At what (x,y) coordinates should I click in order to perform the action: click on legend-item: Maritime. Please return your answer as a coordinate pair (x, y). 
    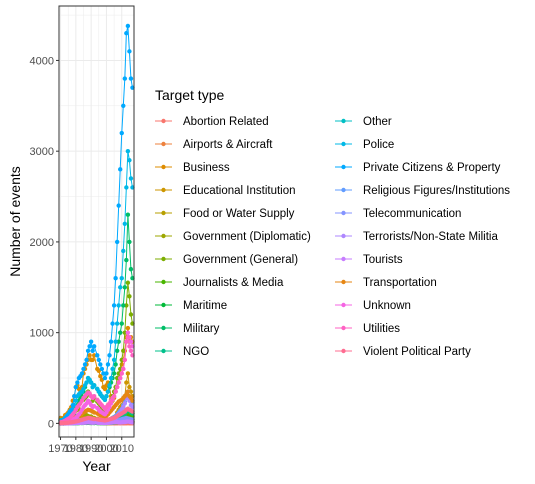
    Looking at the image, I should click on (191, 306).